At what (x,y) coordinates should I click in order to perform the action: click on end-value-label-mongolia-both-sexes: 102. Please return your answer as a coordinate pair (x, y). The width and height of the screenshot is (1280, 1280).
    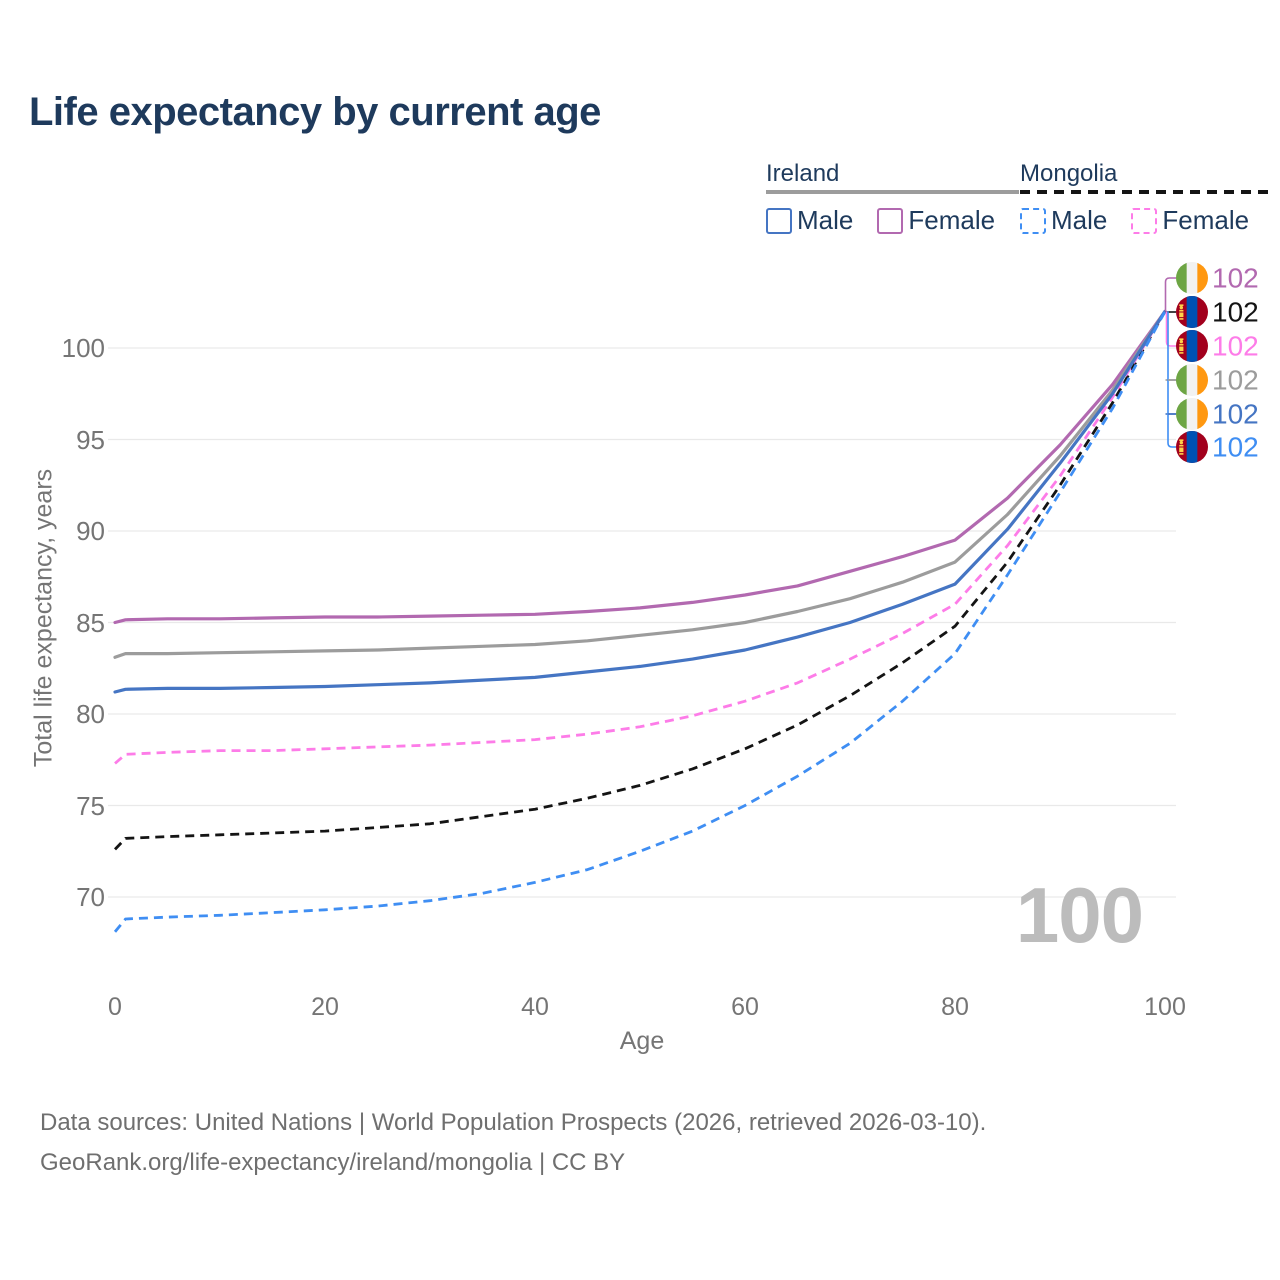
    Looking at the image, I should click on (1235, 312).